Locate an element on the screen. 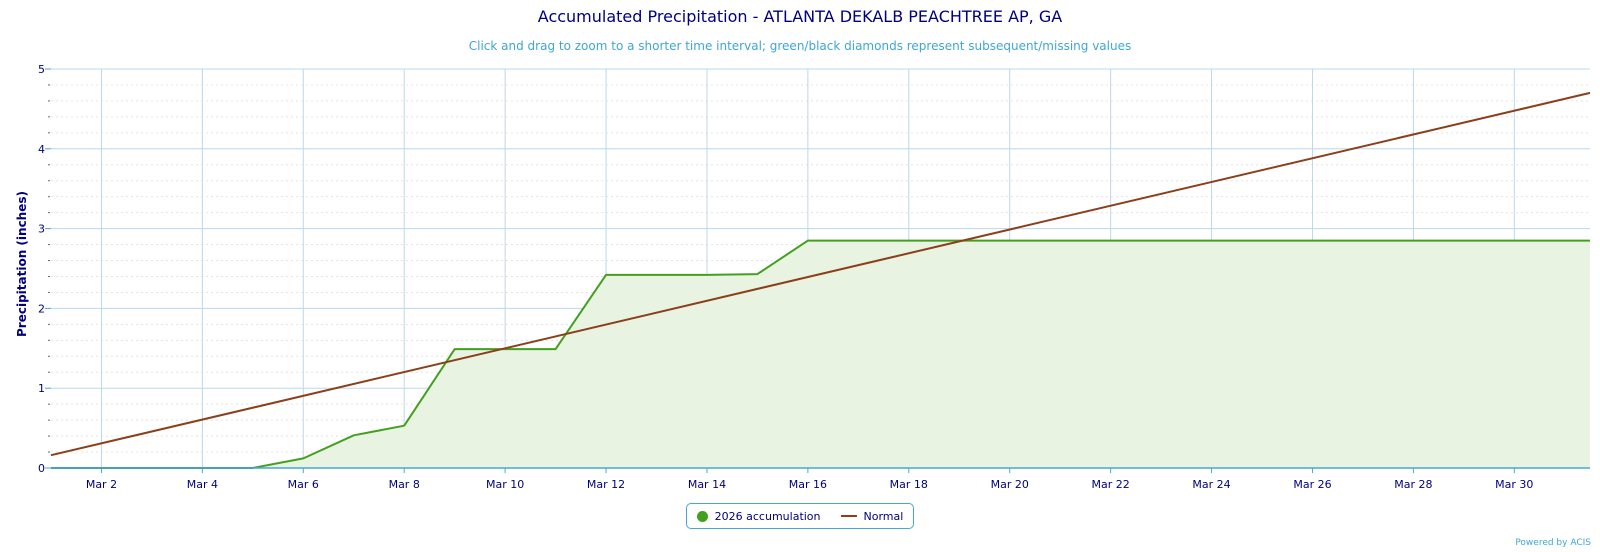 This screenshot has width=1600, height=552. y-tick-label: 1 is located at coordinates (41, 388).